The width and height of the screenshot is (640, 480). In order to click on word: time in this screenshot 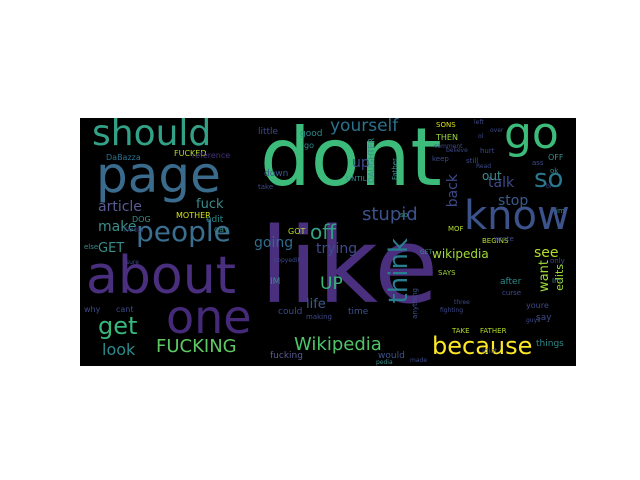, I will do `click(358, 312)`.